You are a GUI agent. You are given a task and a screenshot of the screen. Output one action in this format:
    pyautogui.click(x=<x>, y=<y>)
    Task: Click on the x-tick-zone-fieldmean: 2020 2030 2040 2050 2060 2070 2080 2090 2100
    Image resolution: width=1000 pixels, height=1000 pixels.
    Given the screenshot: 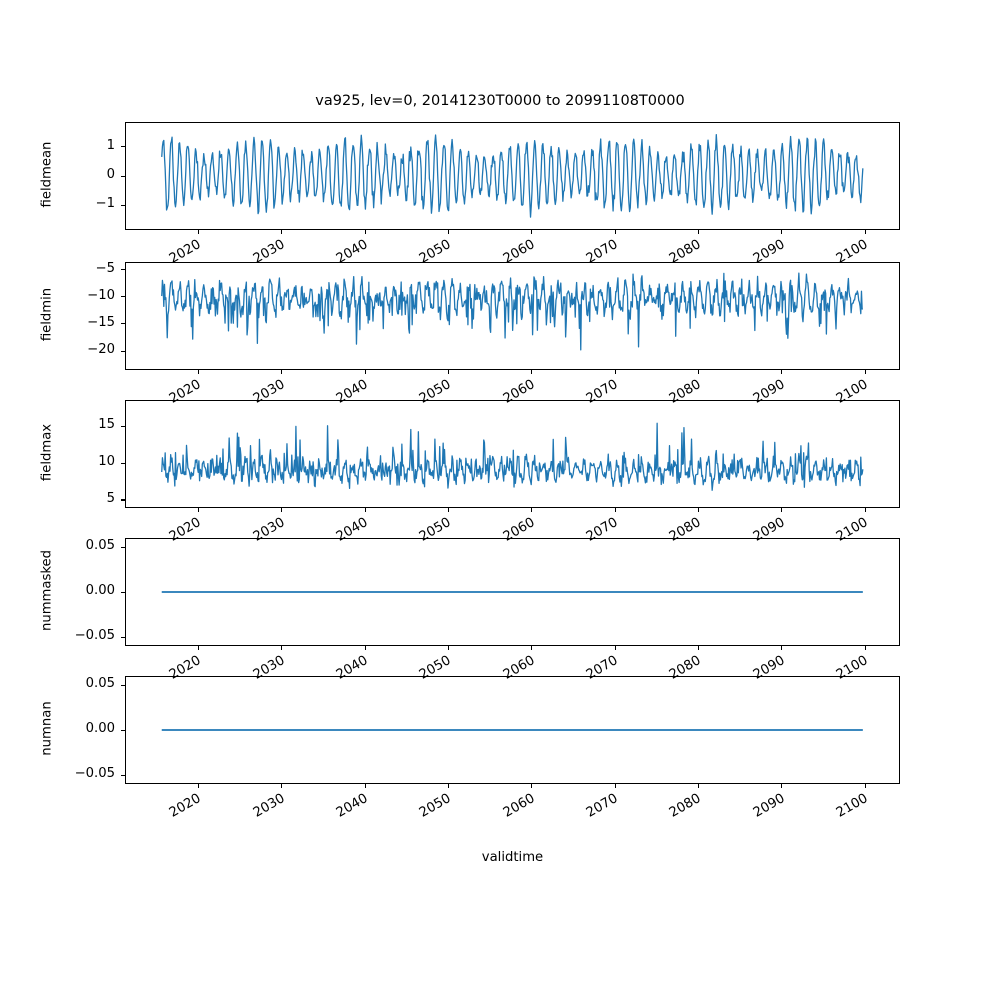 What is the action you would take?
    pyautogui.click(x=512, y=248)
    